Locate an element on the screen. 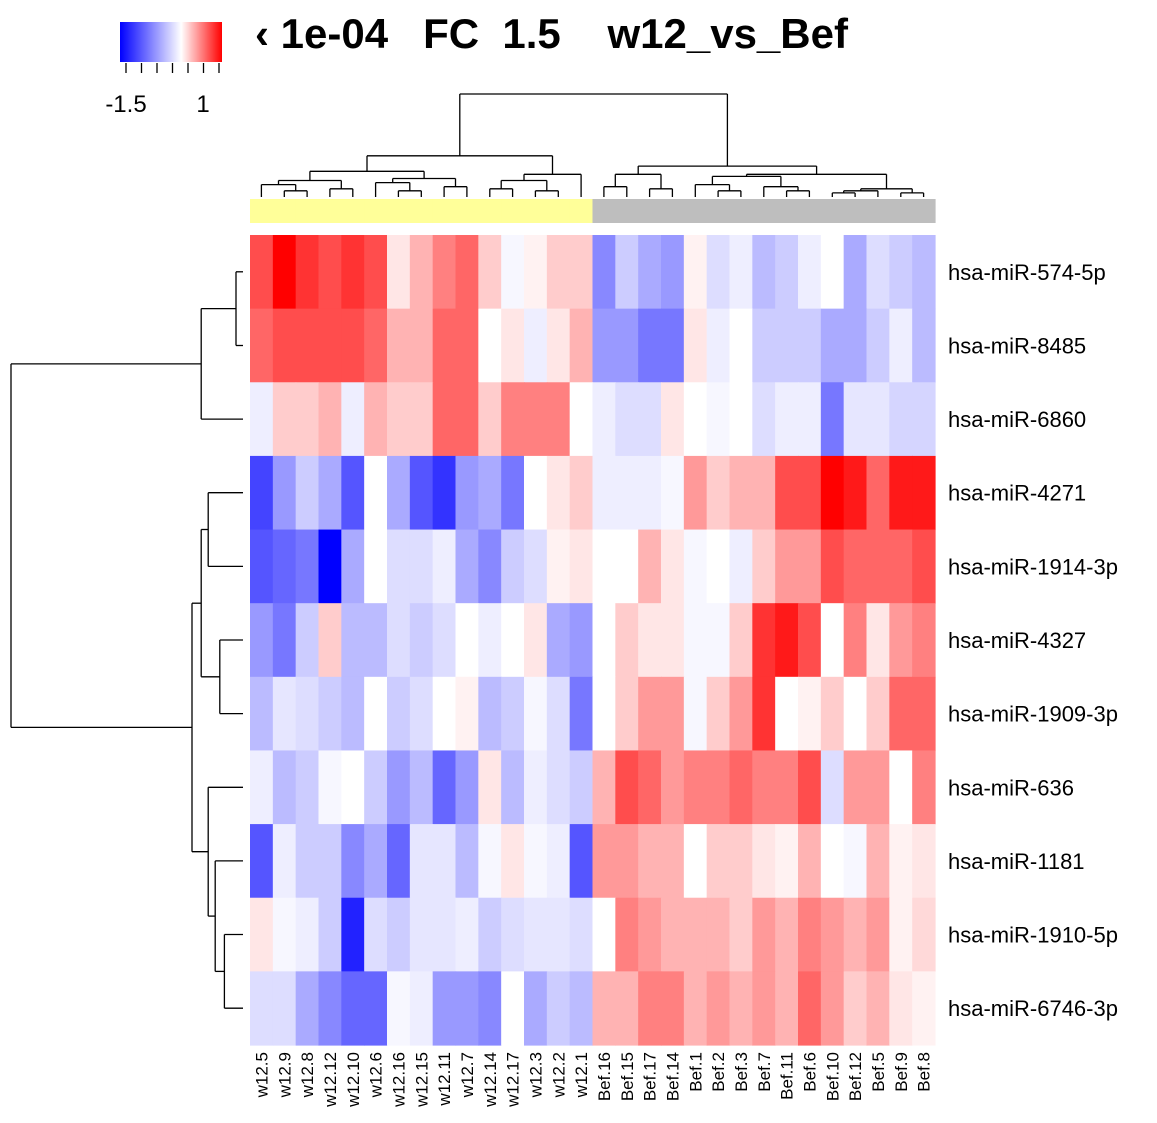 This screenshot has height=1123, width=1157. column-label: w12.7 is located at coordinates (467, 1075).